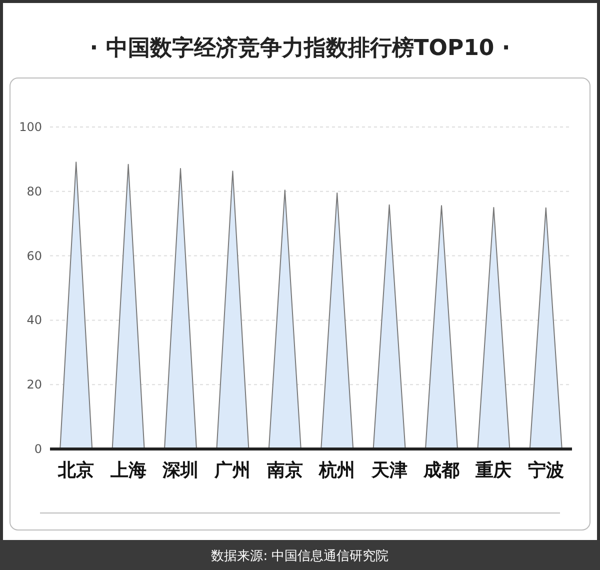  Describe the element at coordinates (38, 449) in the screenshot. I see `y-tick-label: 0` at that location.